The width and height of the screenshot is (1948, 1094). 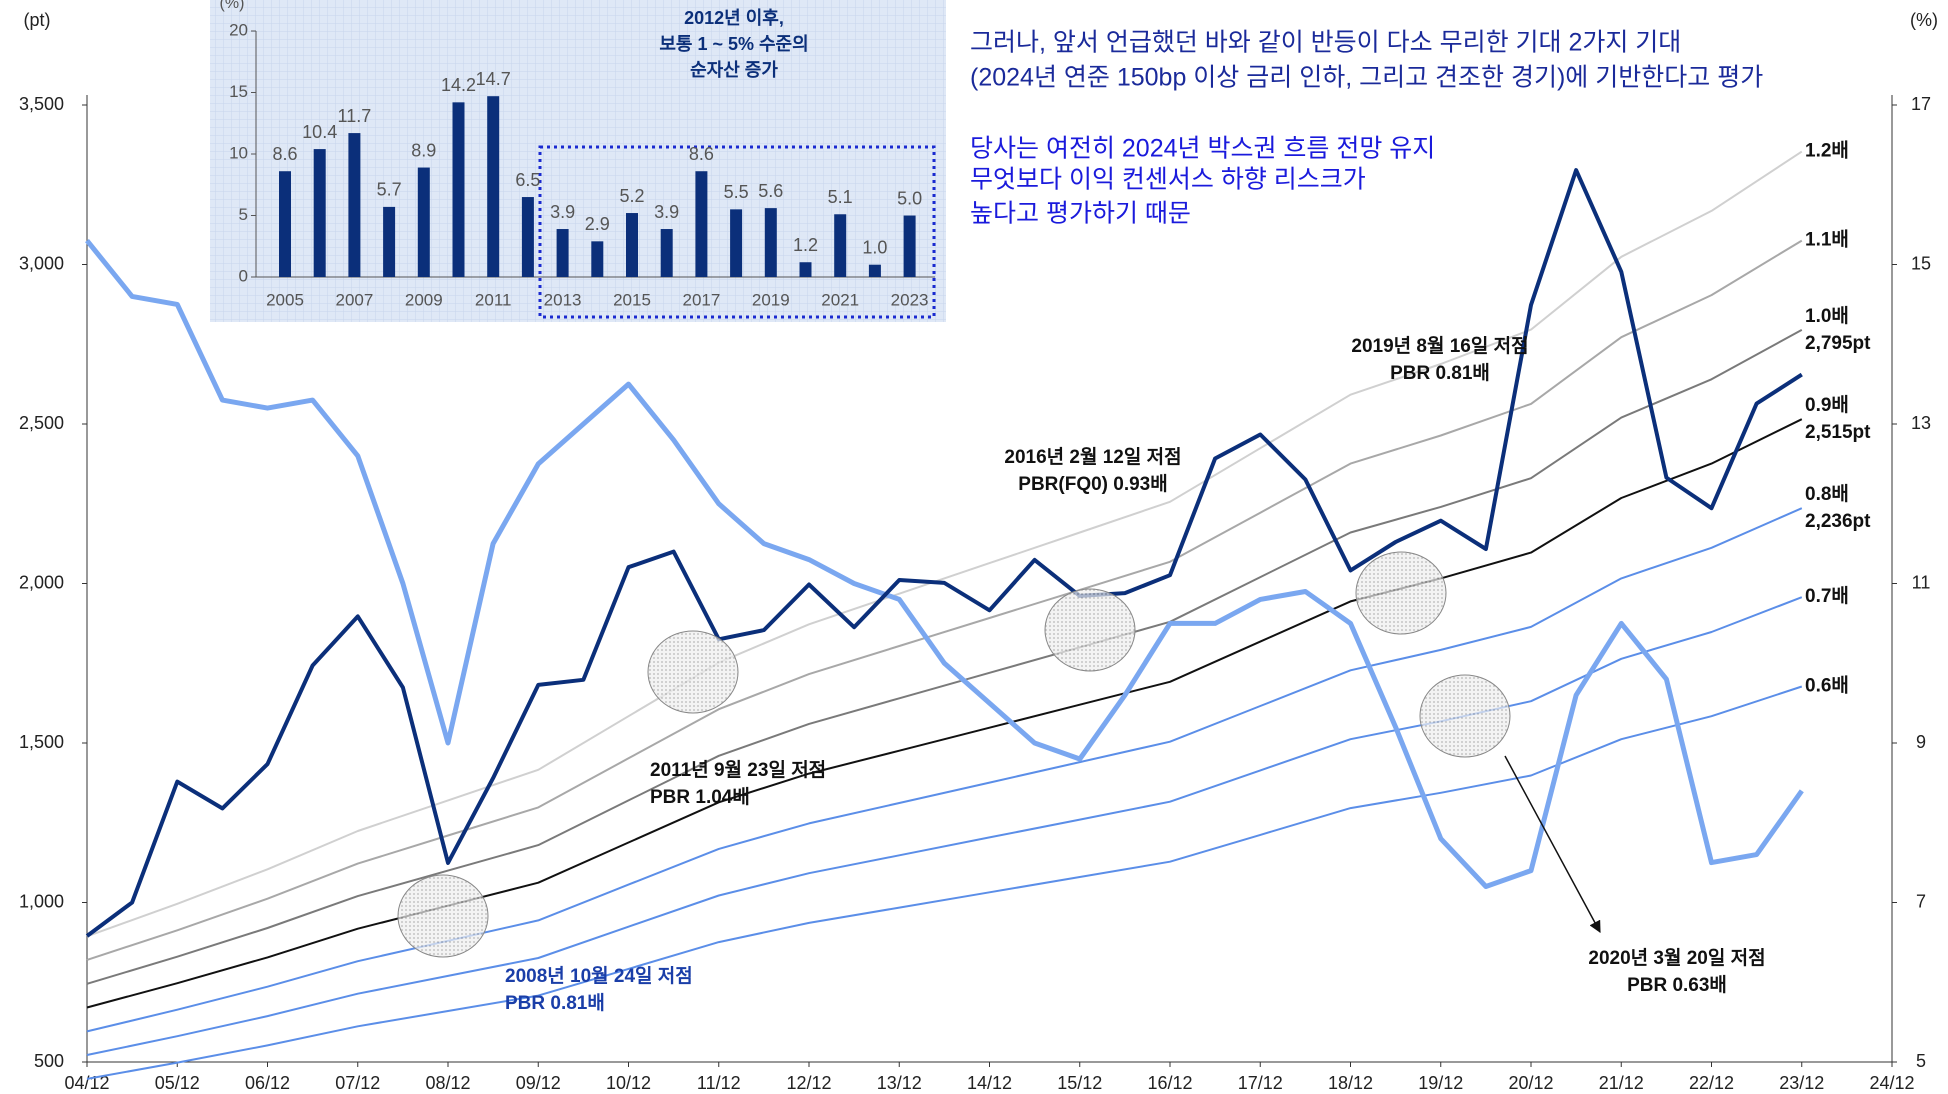 I want to click on band-label: 0.8배, so click(x=1827, y=494).